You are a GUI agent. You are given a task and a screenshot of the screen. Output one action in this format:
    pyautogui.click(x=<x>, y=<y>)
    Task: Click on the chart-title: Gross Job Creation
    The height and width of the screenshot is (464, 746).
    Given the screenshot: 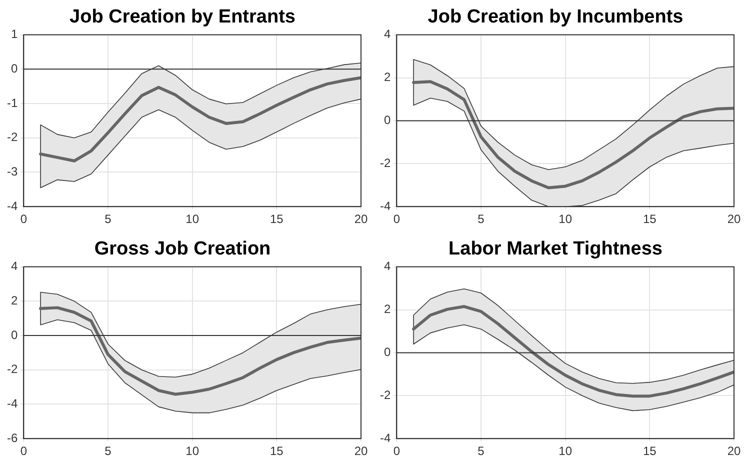 What is the action you would take?
    pyautogui.click(x=182, y=249)
    